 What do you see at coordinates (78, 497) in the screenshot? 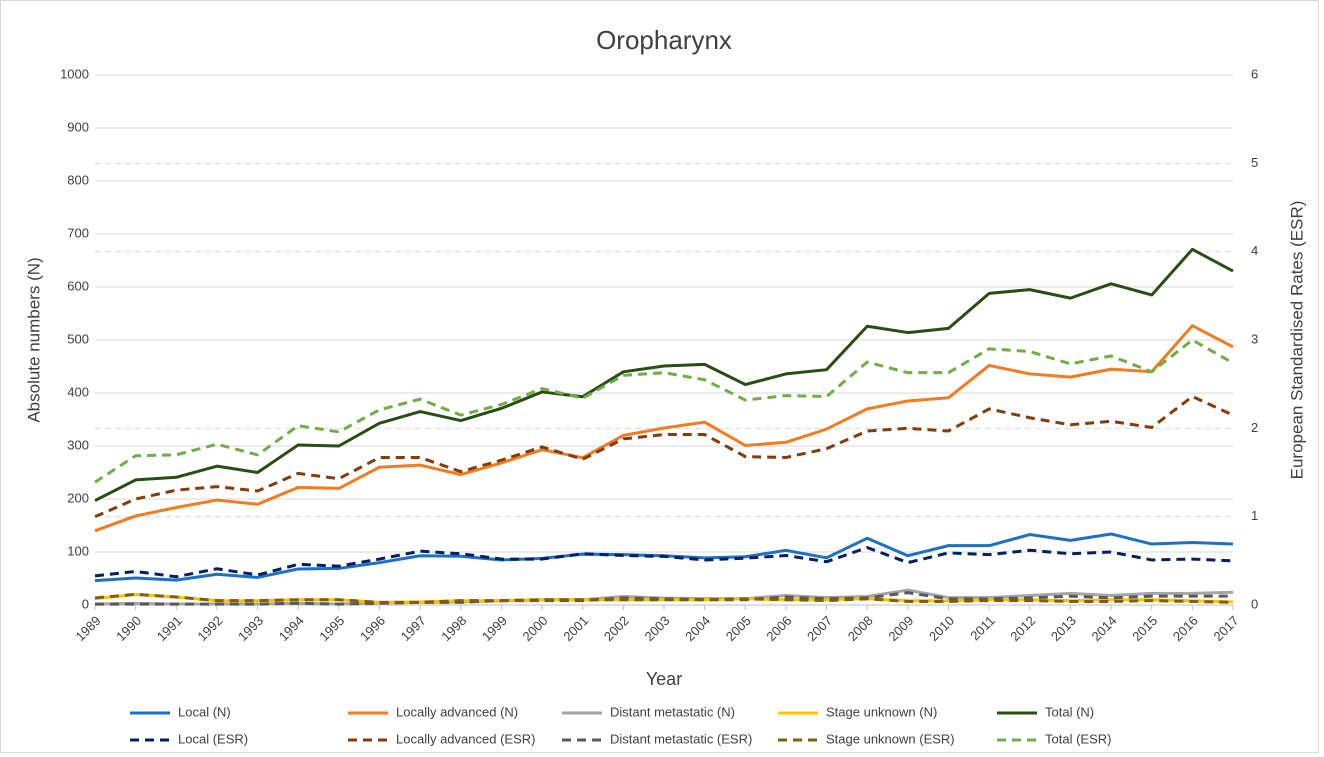
I see `y-tick-label: 200` at bounding box center [78, 497].